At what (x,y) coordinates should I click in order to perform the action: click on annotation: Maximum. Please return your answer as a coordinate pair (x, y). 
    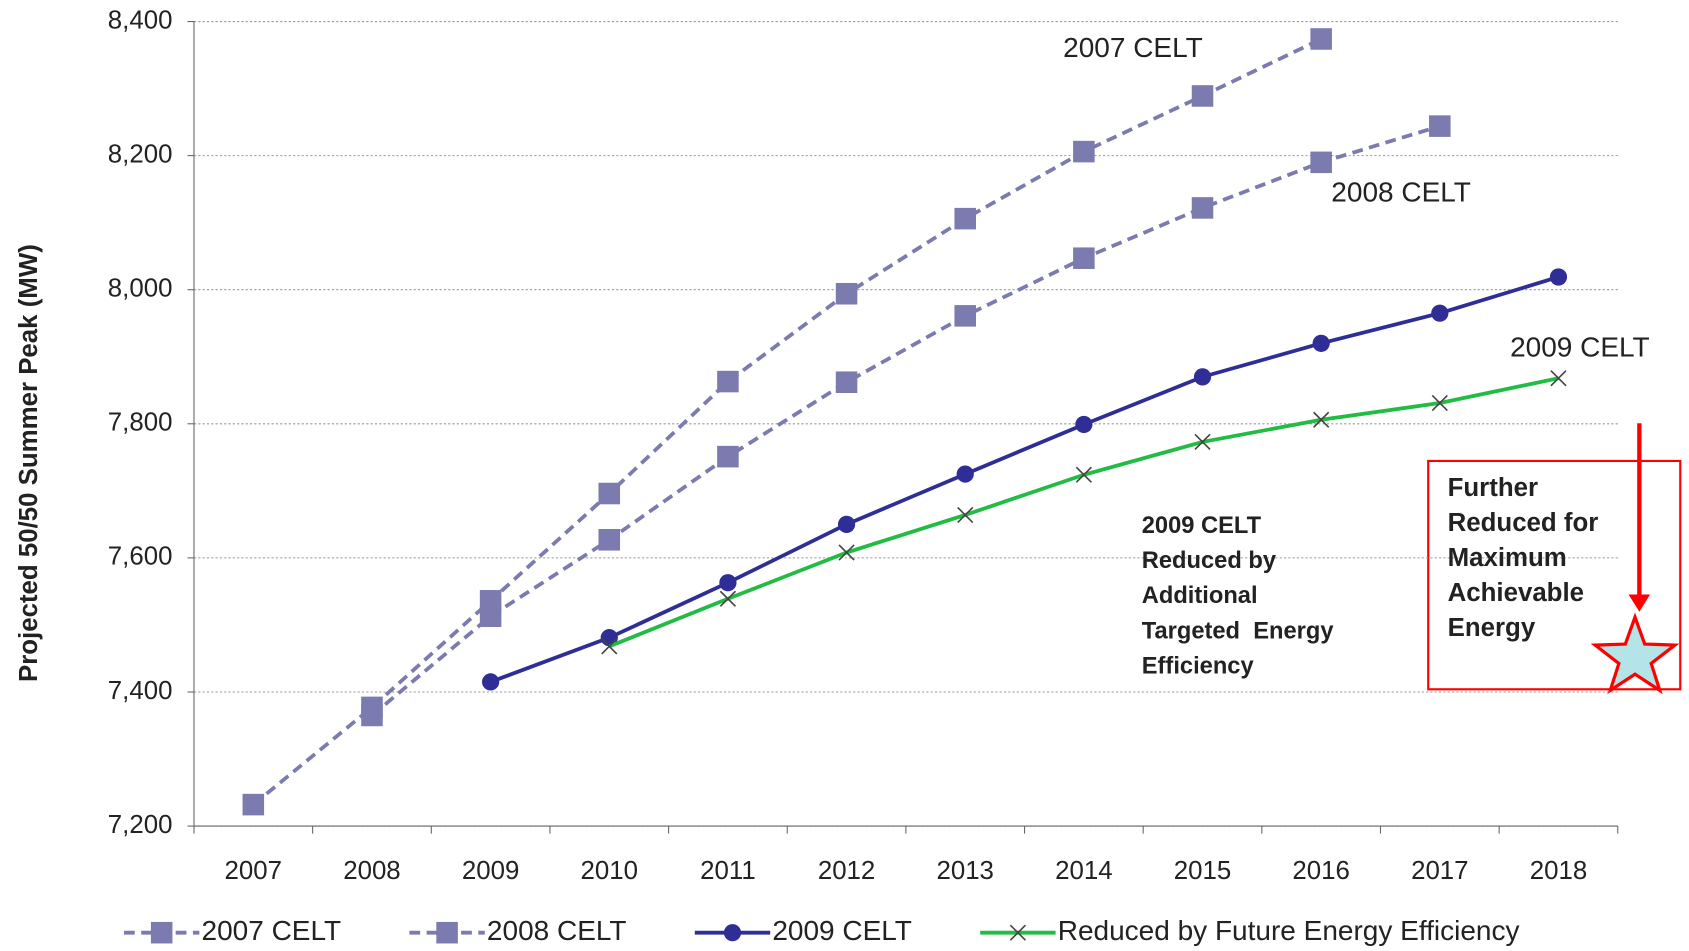
    Looking at the image, I should click on (1507, 558).